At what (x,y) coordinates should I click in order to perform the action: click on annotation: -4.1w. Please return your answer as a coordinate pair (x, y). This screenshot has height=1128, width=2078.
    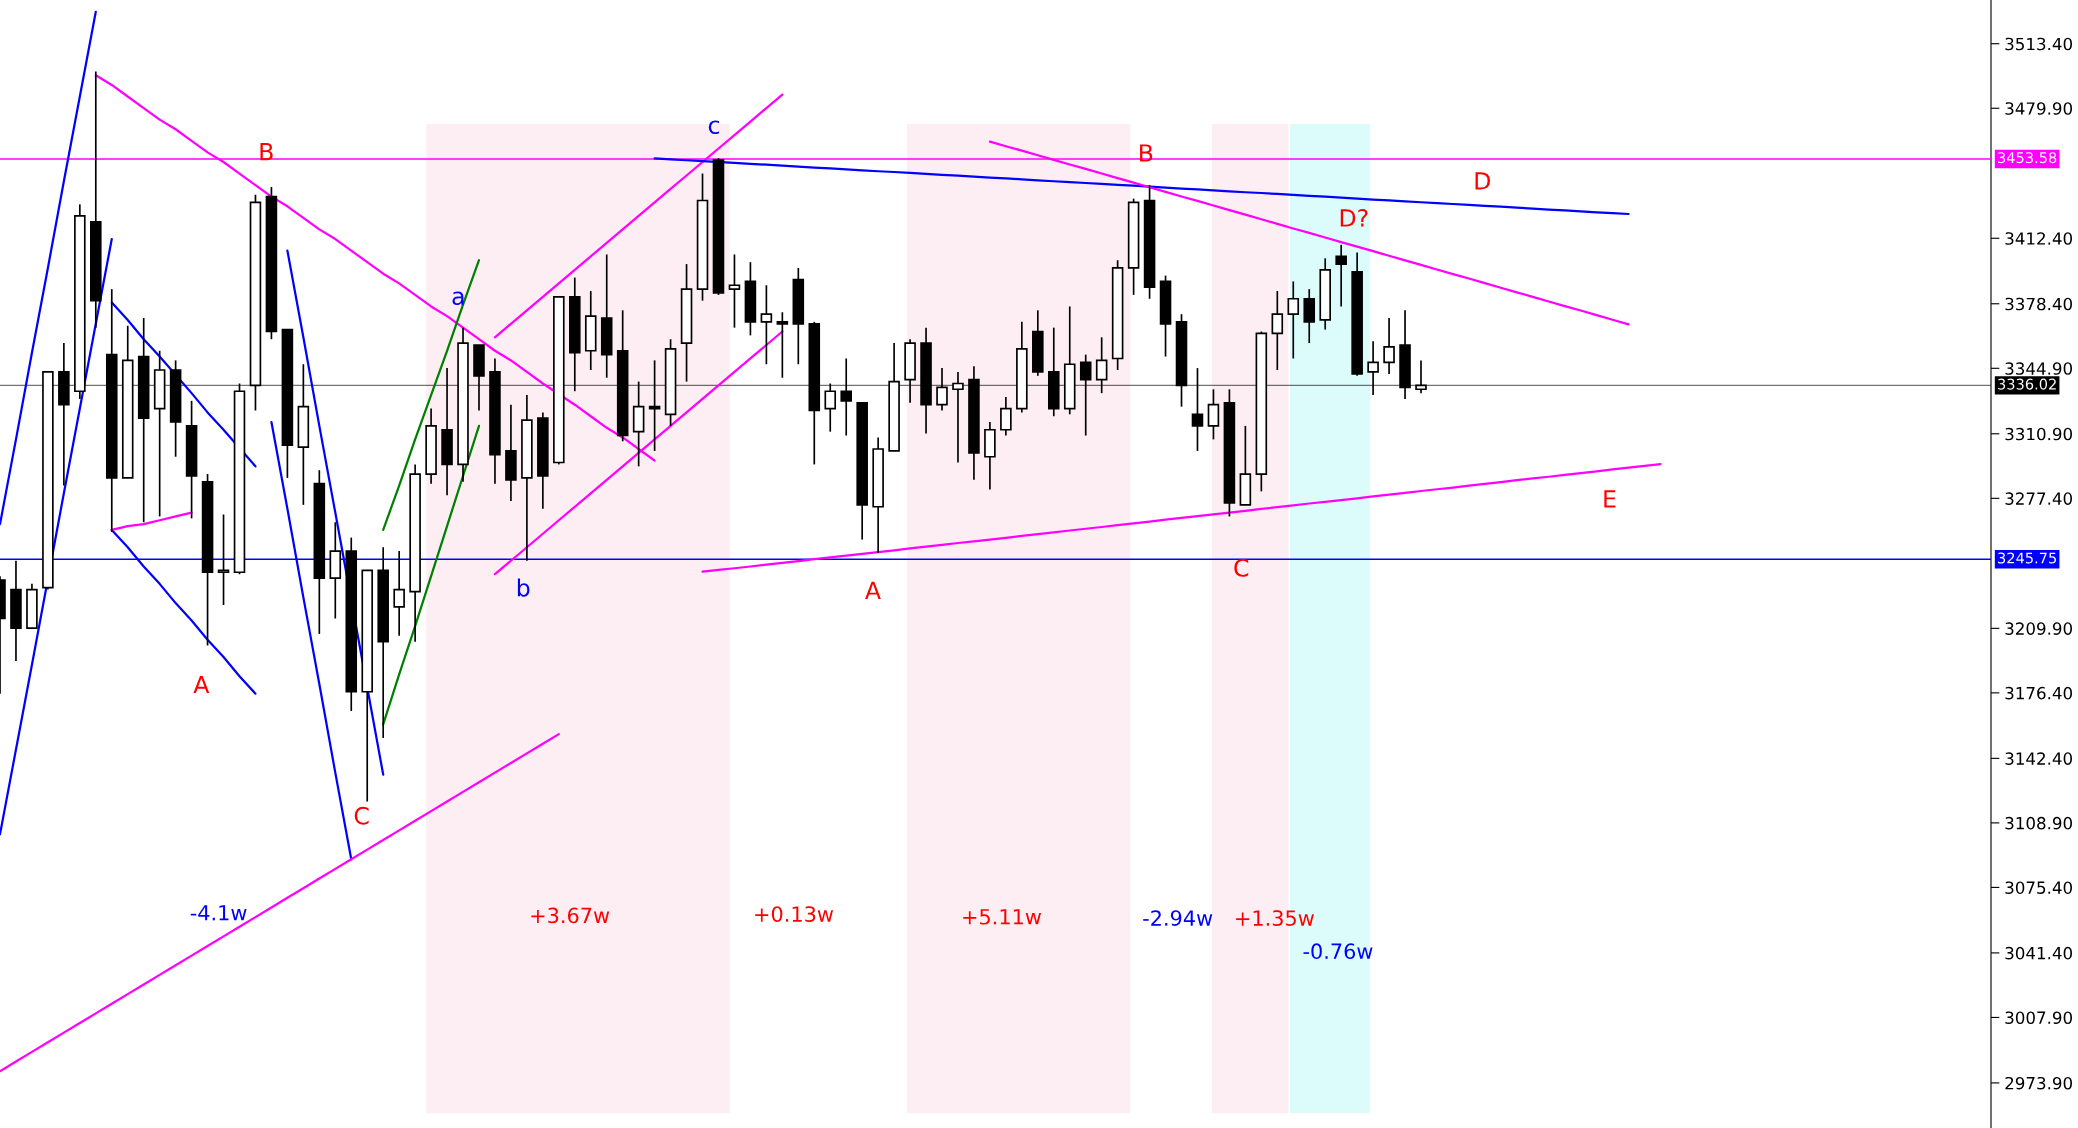
    Looking at the image, I should click on (218, 913).